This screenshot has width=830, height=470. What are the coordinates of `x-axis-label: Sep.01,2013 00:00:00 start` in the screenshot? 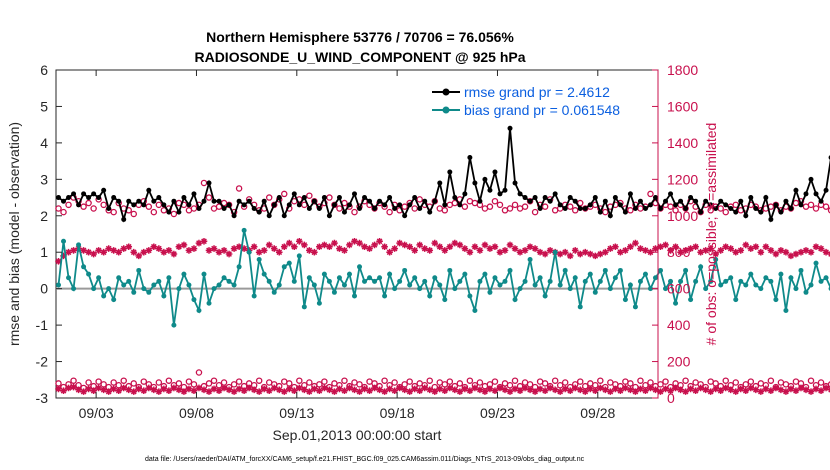 It's located at (357, 435).